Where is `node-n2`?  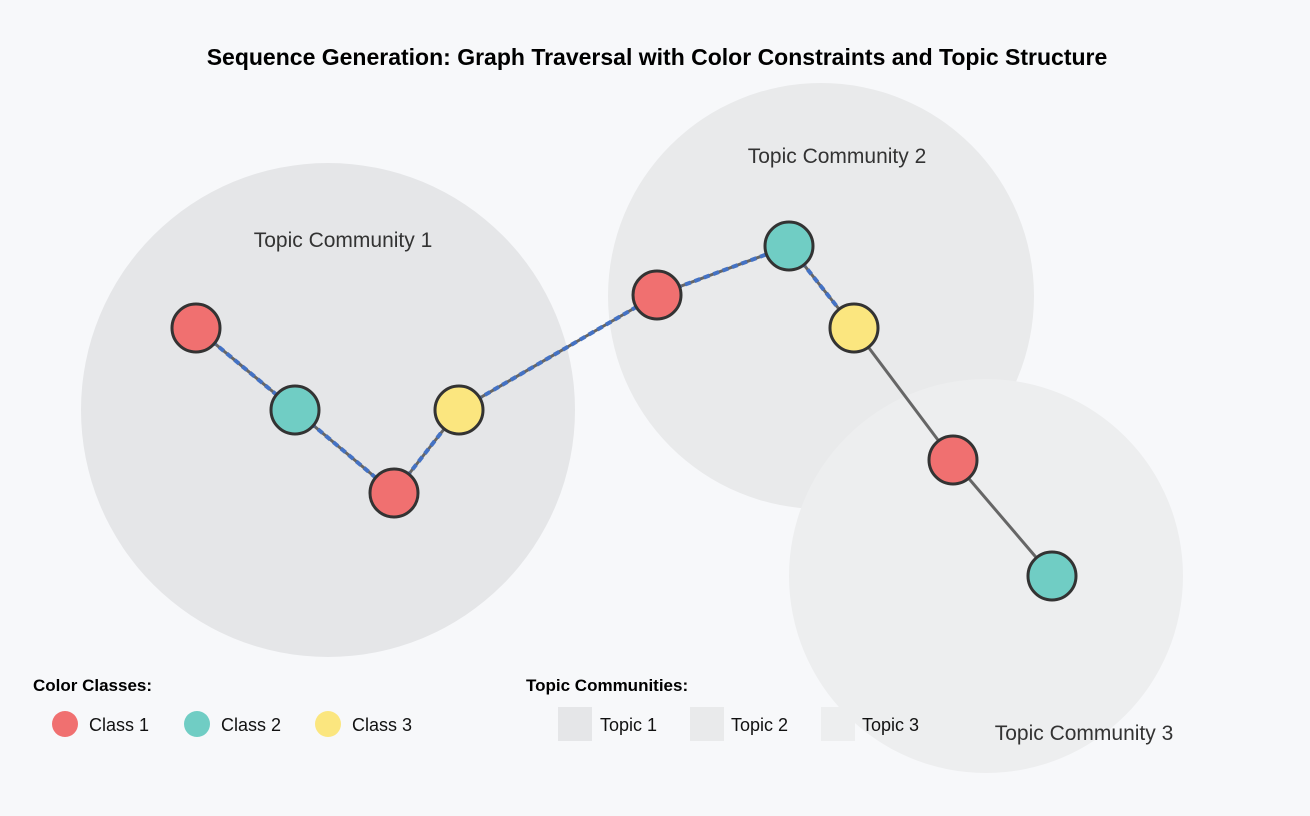
node-n2 is located at coordinates (295, 410).